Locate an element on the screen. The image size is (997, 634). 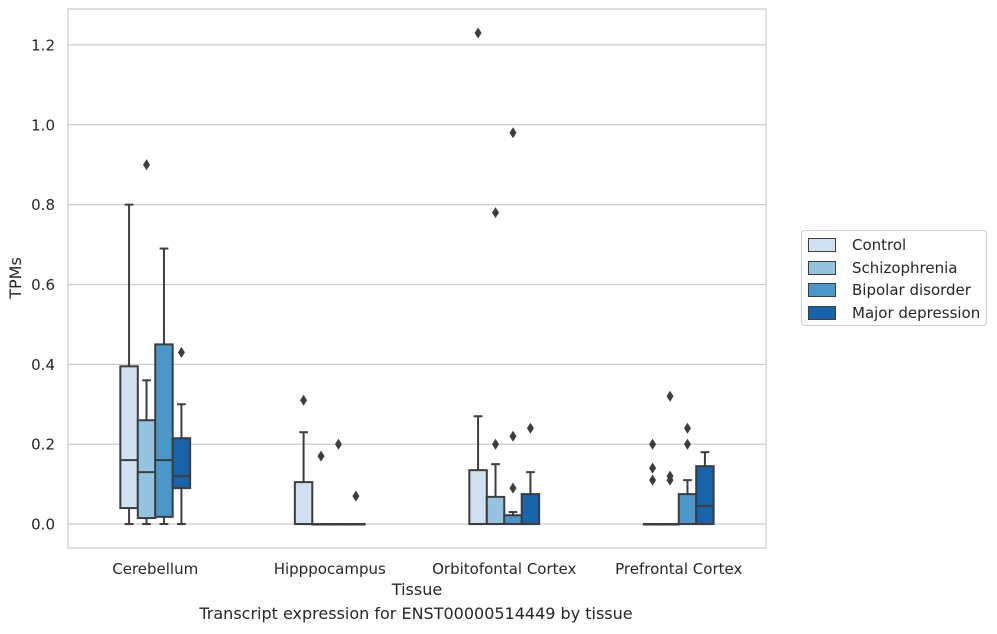
y-axis-ticks: 0.0 0.2 0.4 0.6 0.8 1.0 1.2 is located at coordinates (43, 284).